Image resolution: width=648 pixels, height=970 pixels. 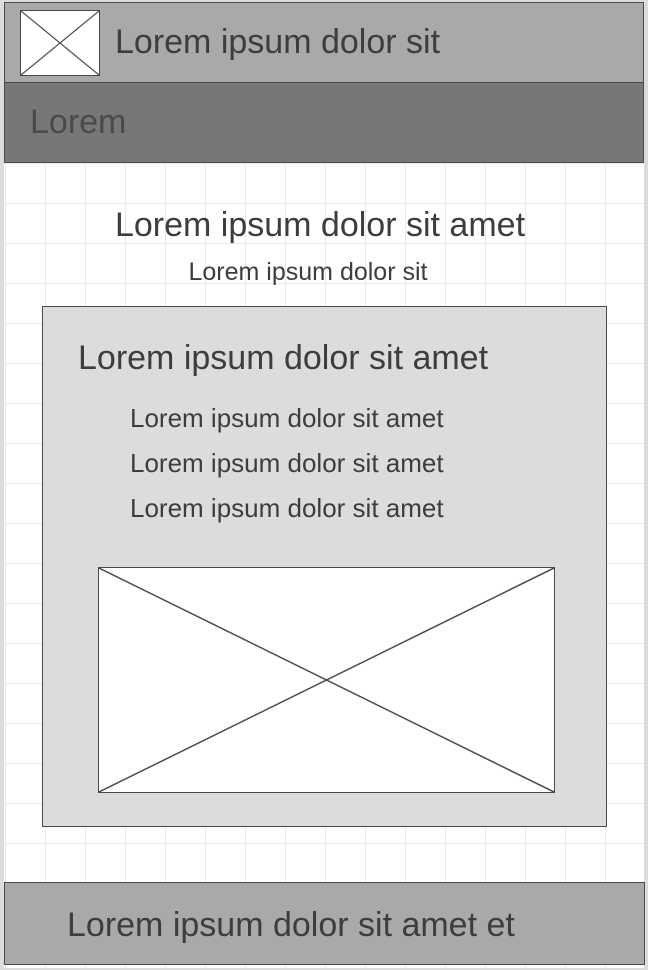 I want to click on header-bar: Lorem ipsum dolor sit, so click(x=324, y=43).